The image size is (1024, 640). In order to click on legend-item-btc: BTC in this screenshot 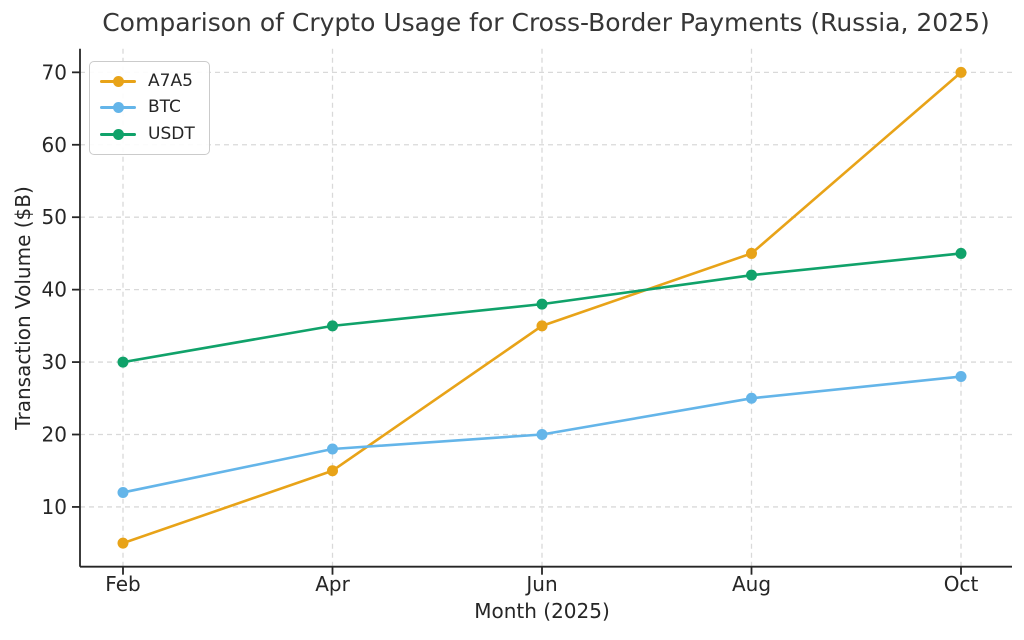, I will do `click(147, 108)`.